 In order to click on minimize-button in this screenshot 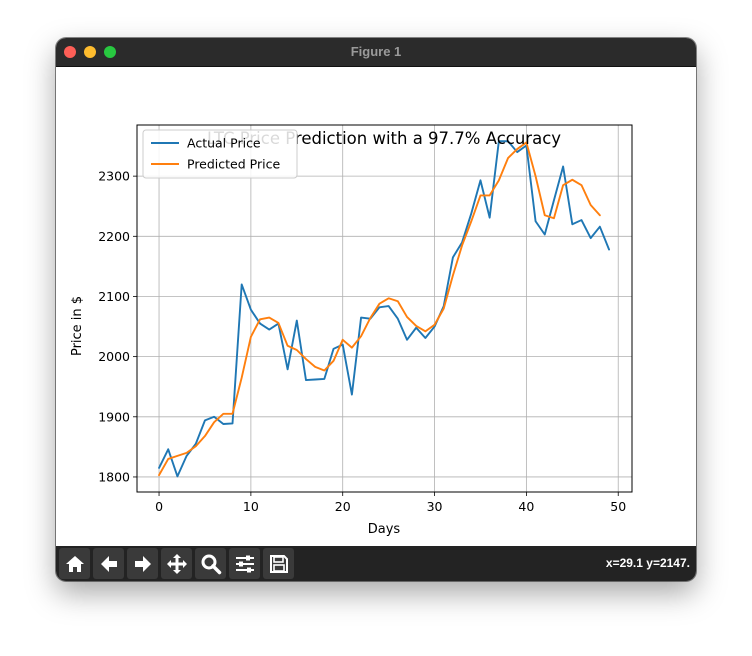, I will do `click(90, 52)`.